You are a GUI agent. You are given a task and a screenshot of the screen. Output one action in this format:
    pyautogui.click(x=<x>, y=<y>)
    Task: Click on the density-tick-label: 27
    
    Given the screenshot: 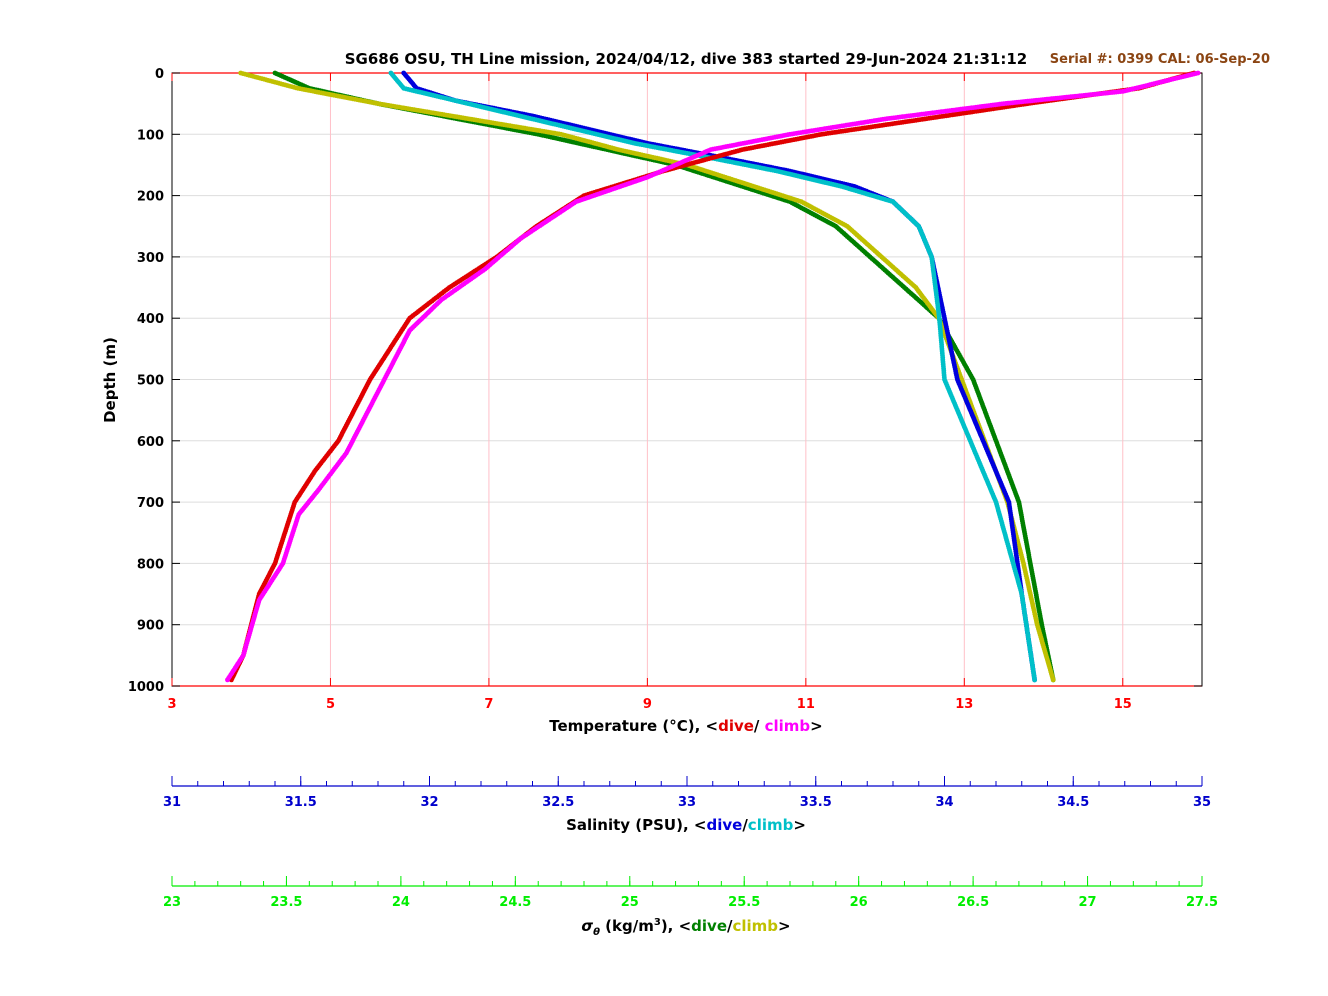 What is the action you would take?
    pyautogui.click(x=1088, y=902)
    